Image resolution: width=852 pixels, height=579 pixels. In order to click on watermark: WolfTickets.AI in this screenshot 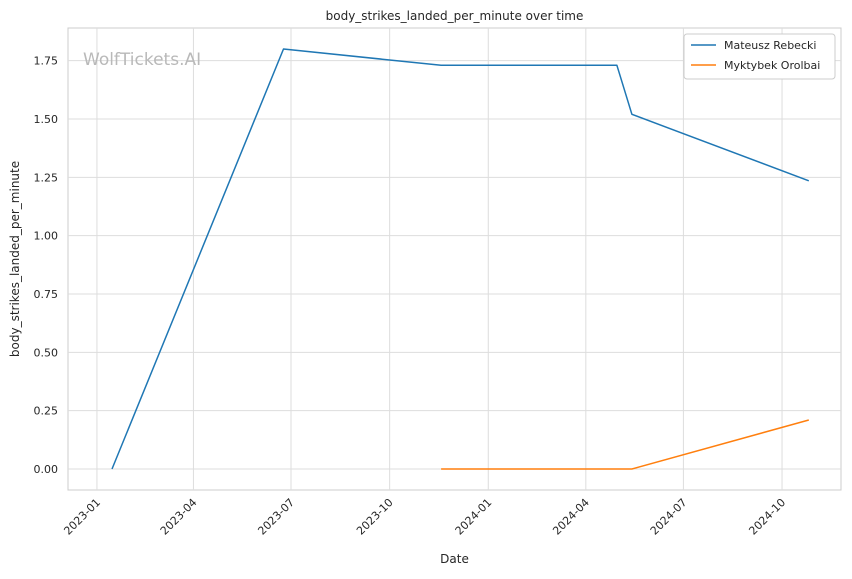, I will do `click(142, 60)`.